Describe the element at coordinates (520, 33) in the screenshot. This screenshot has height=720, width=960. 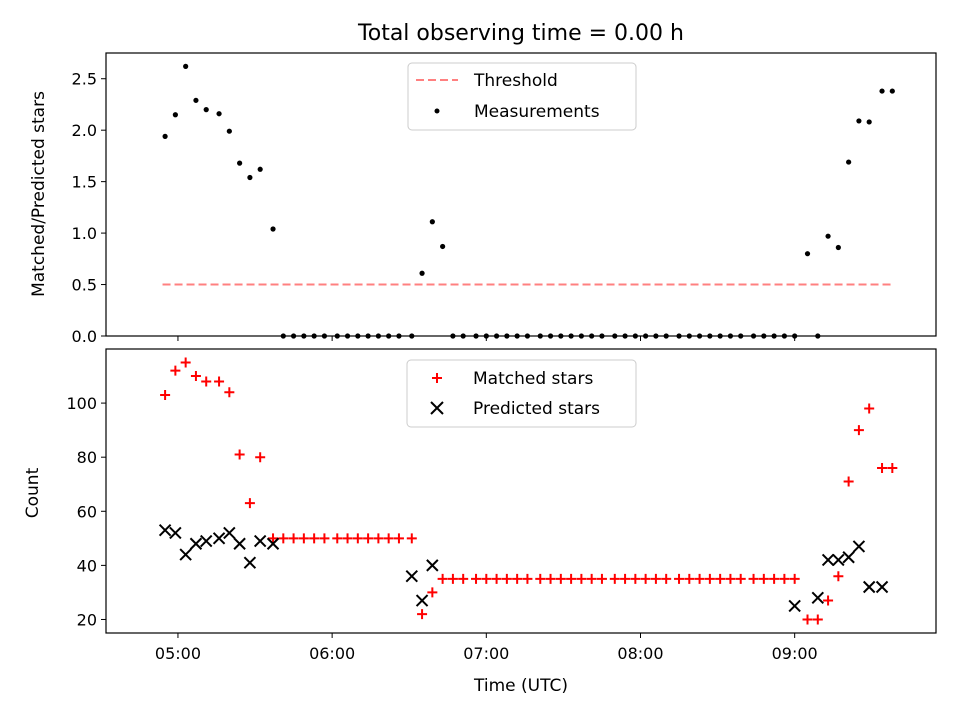
I see `chart-title: Total observing time = 0.00 h` at that location.